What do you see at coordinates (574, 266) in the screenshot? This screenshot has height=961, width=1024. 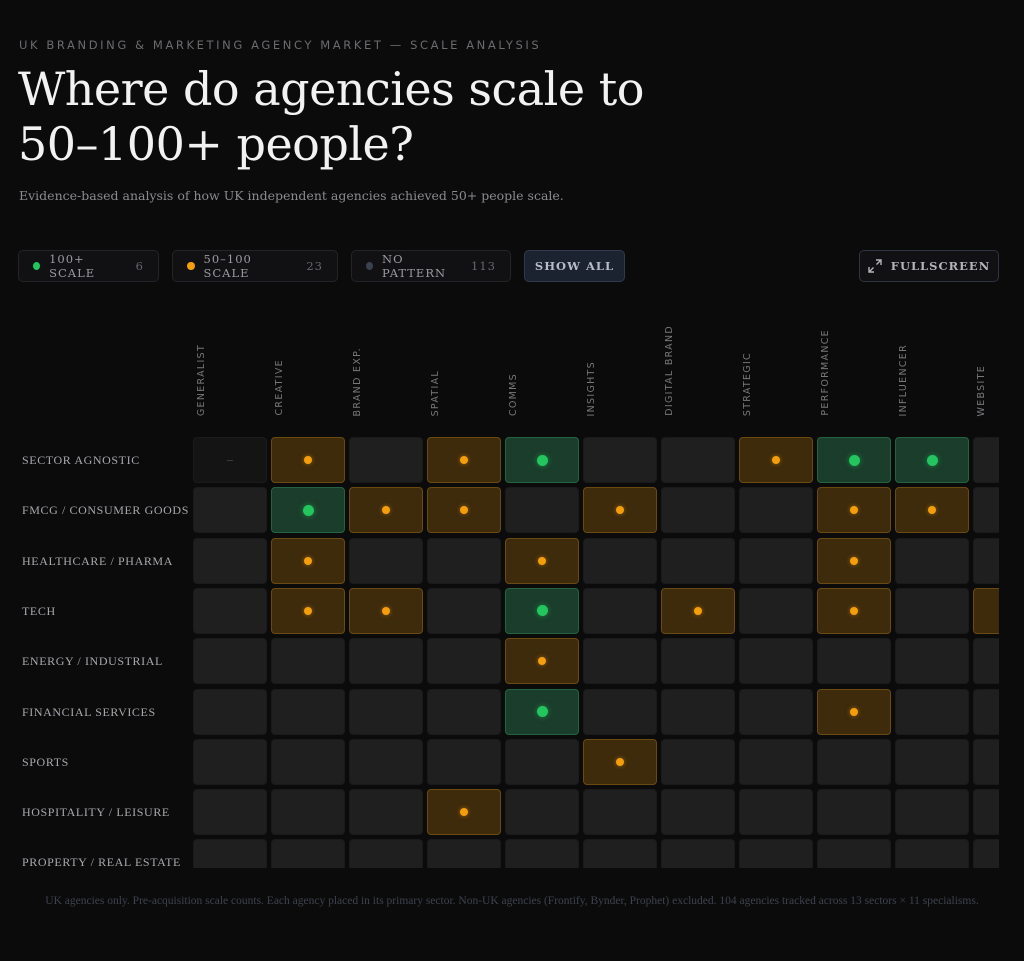 I see `show-all-button: SHOW ALL` at bounding box center [574, 266].